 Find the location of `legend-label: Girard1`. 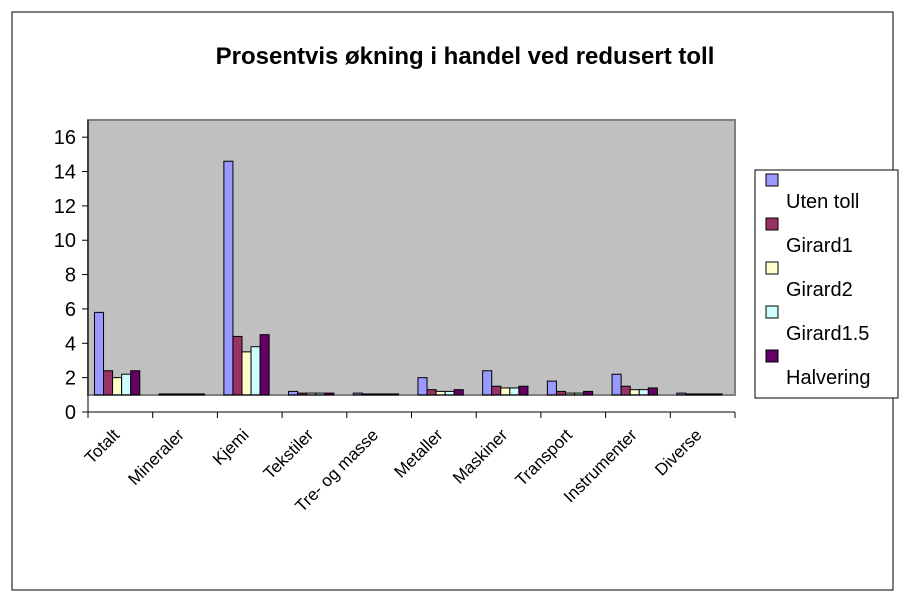

legend-label: Girard1 is located at coordinates (819, 246).